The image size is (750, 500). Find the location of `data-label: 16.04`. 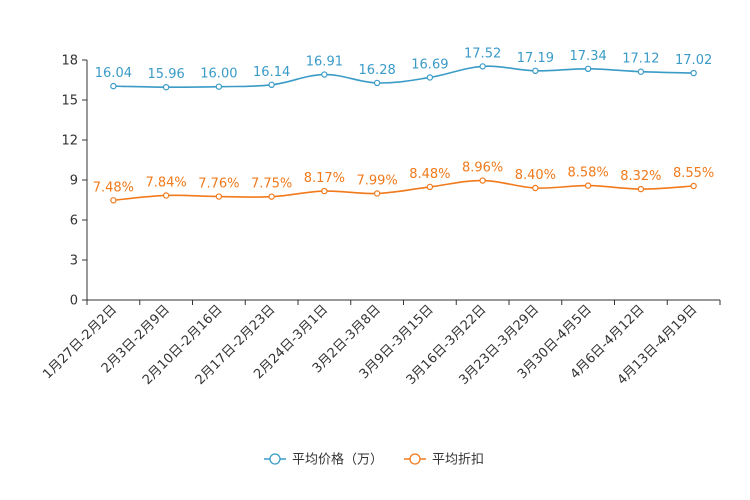

data-label: 16.04 is located at coordinates (113, 73).